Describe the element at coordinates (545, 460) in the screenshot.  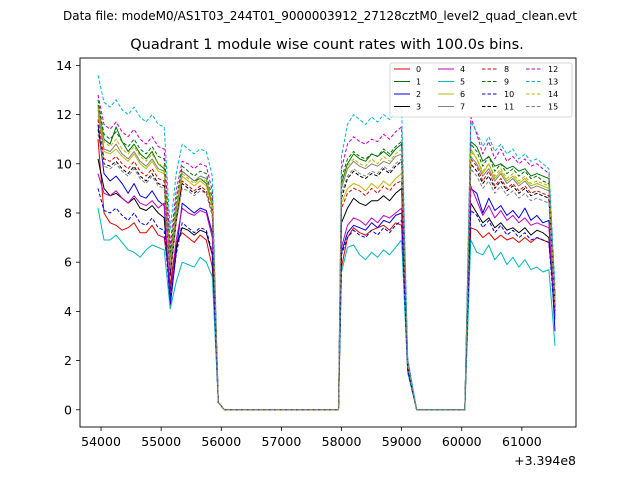
I see `x-offset-label: +3.394e8` at that location.